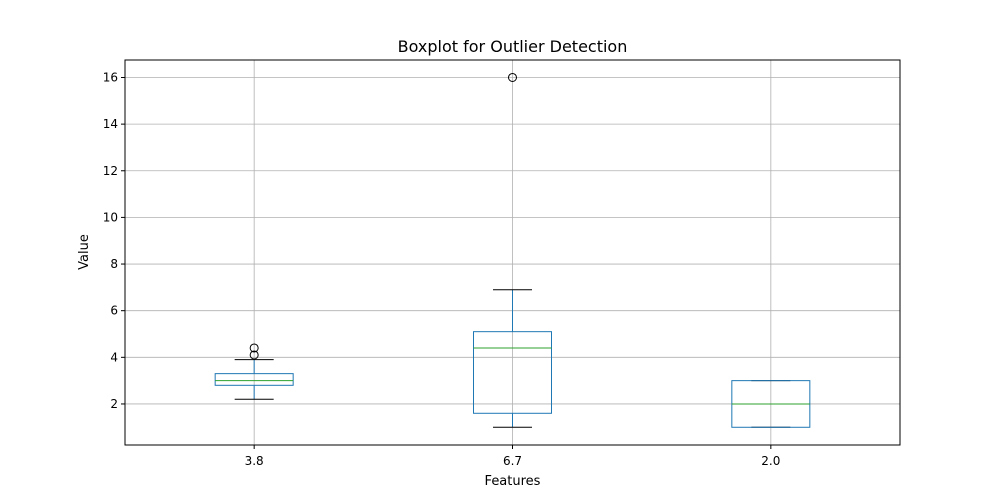 This screenshot has width=1000, height=500. Describe the element at coordinates (114, 357) in the screenshot. I see `y-tick-label: 4` at that location.